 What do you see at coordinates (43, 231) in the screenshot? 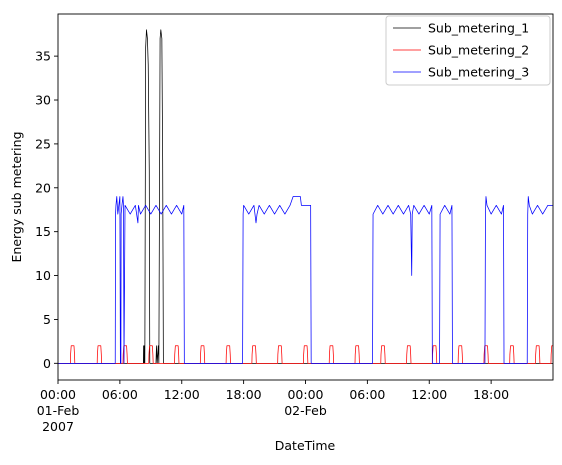
I see `y-tick-label: 15` at bounding box center [43, 231].